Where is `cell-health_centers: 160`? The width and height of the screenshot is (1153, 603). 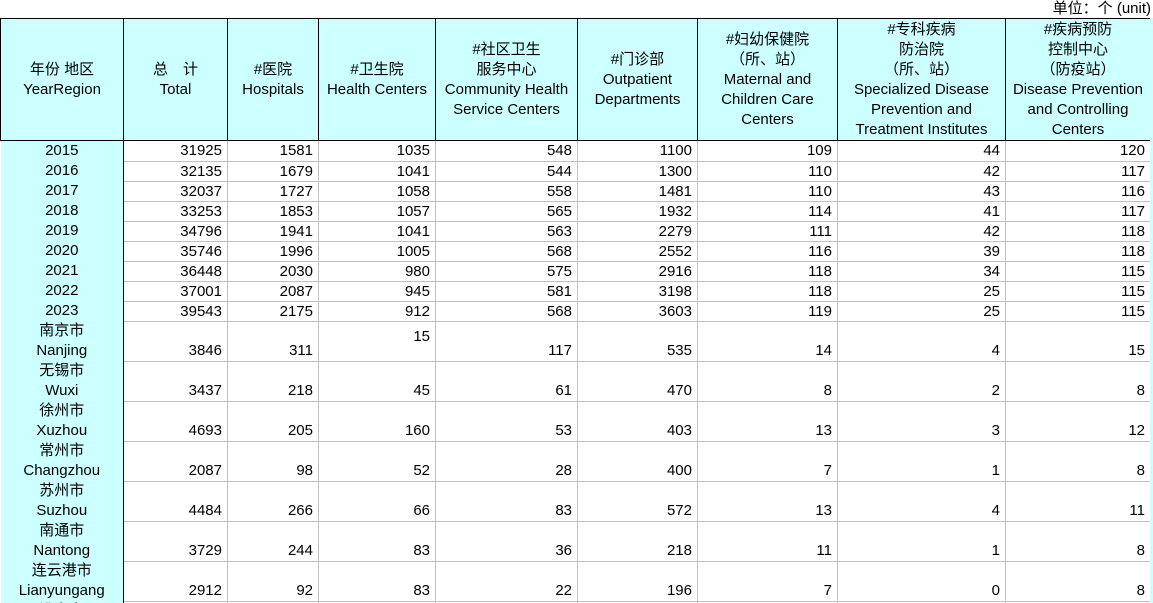 cell-health_centers: 160 is located at coordinates (377, 421).